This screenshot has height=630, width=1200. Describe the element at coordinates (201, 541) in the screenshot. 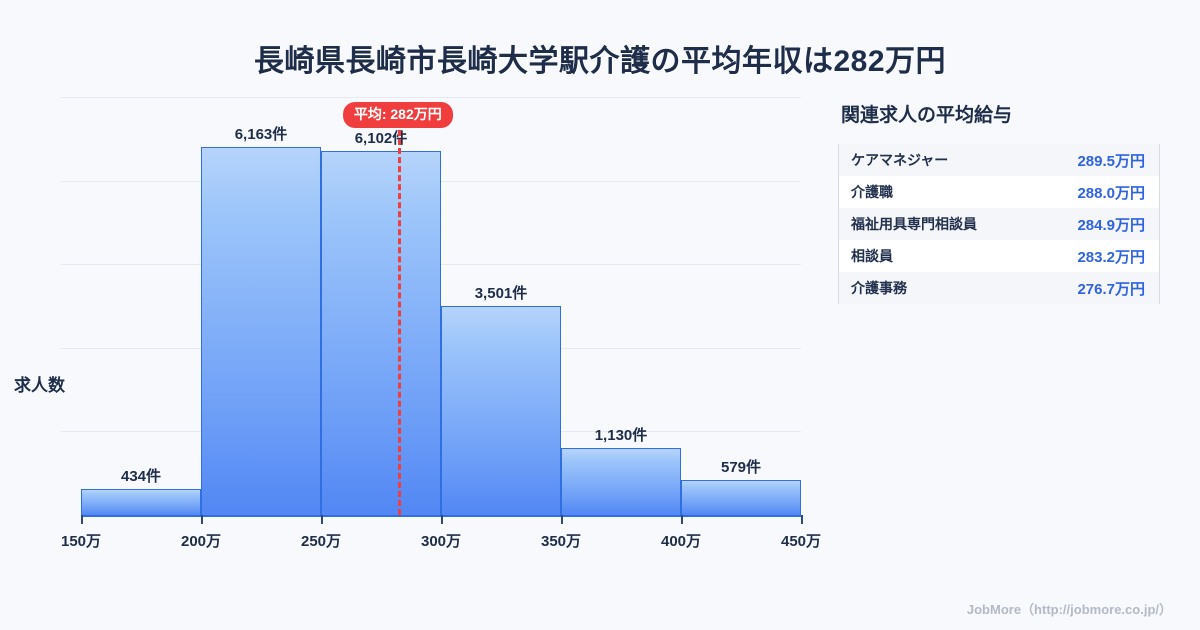

I see `x-axis-tick-label: 200万` at that location.